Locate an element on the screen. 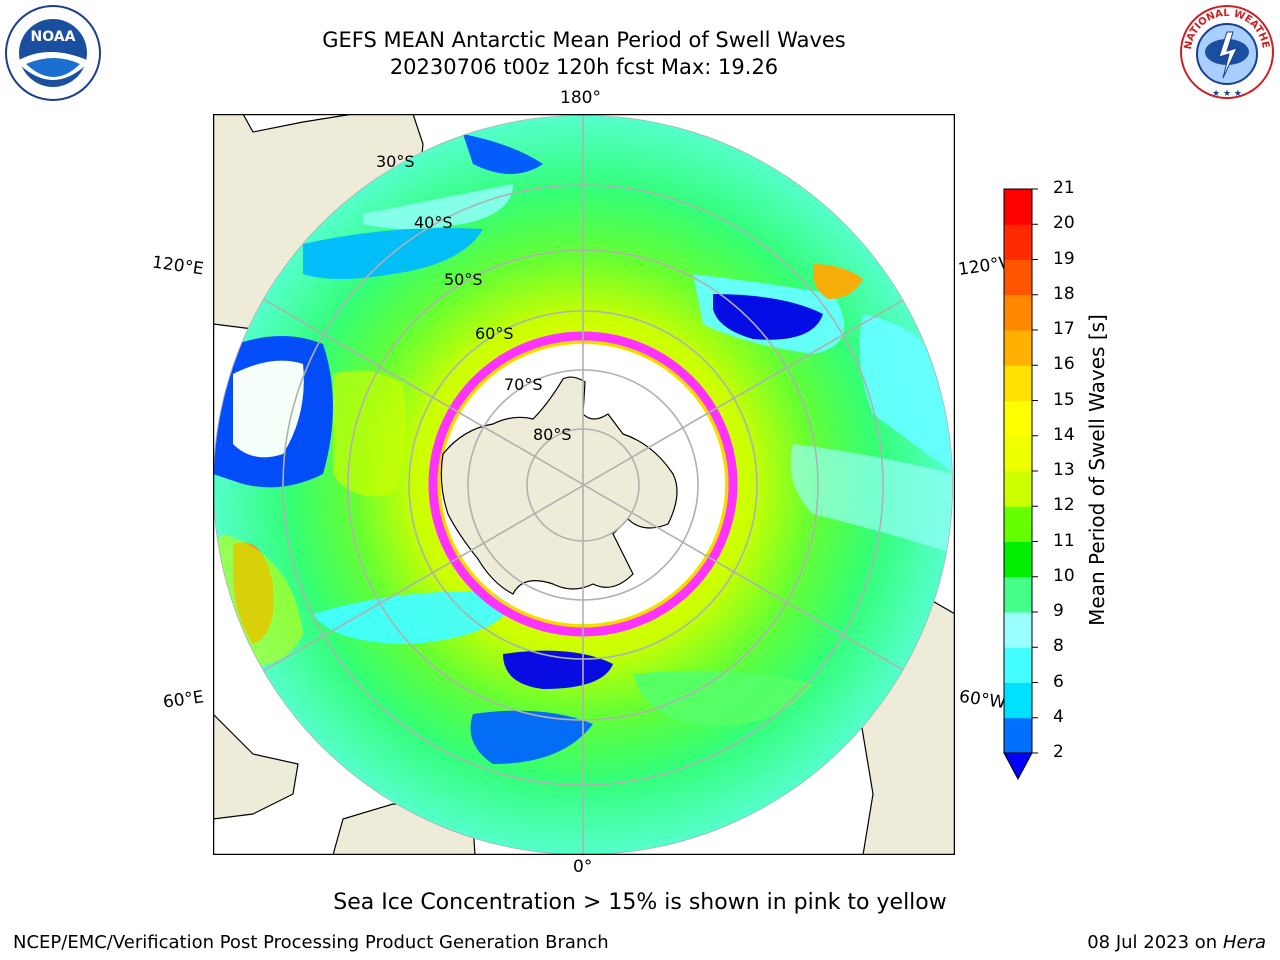 Image resolution: width=1280 pixels, height=960 pixels. colorbar-tick-label: 15 is located at coordinates (1064, 399).